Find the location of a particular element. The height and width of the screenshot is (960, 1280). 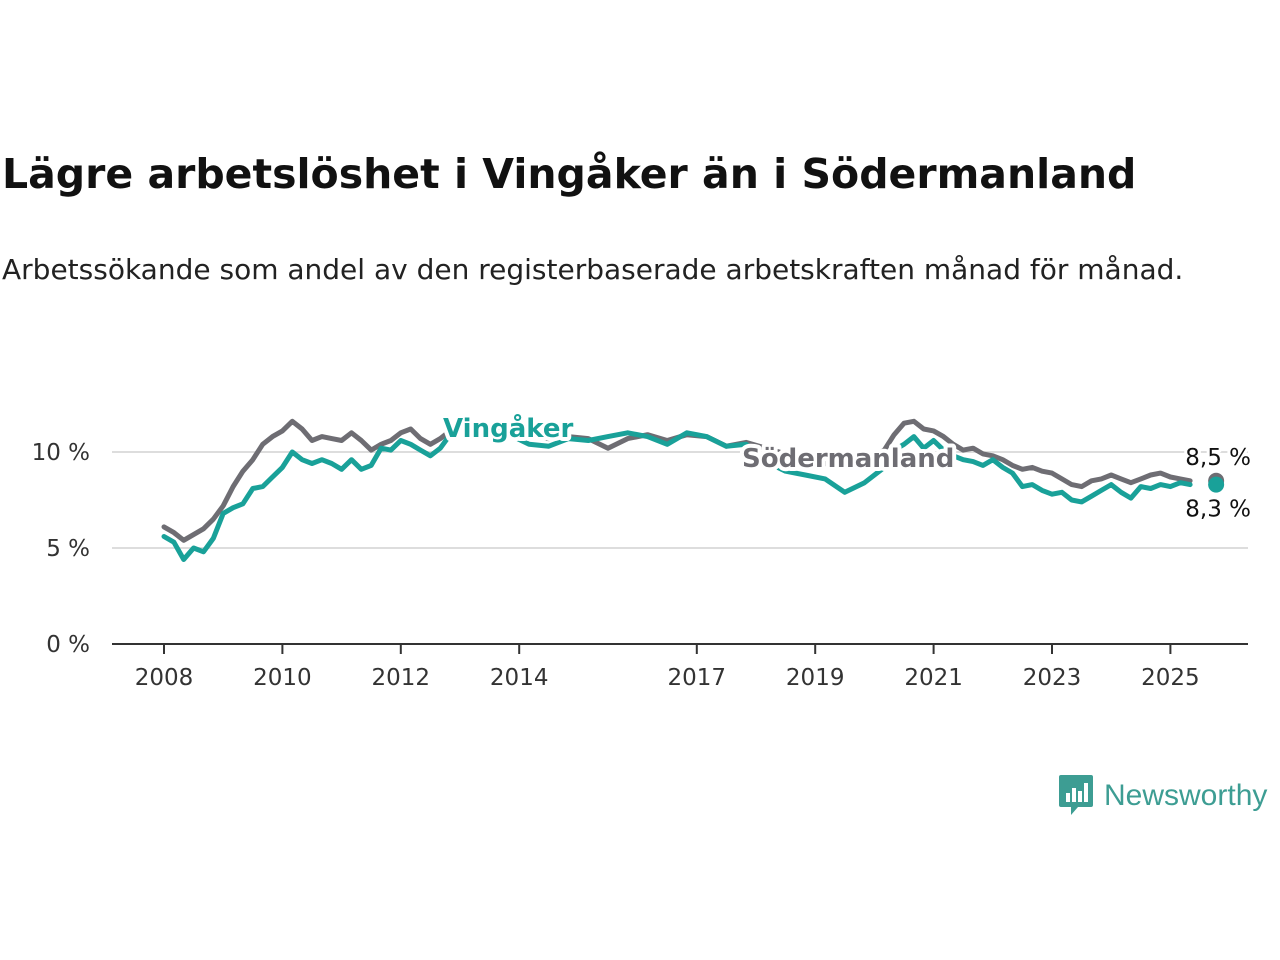

x-tick-label: 2008 is located at coordinates (164, 678).